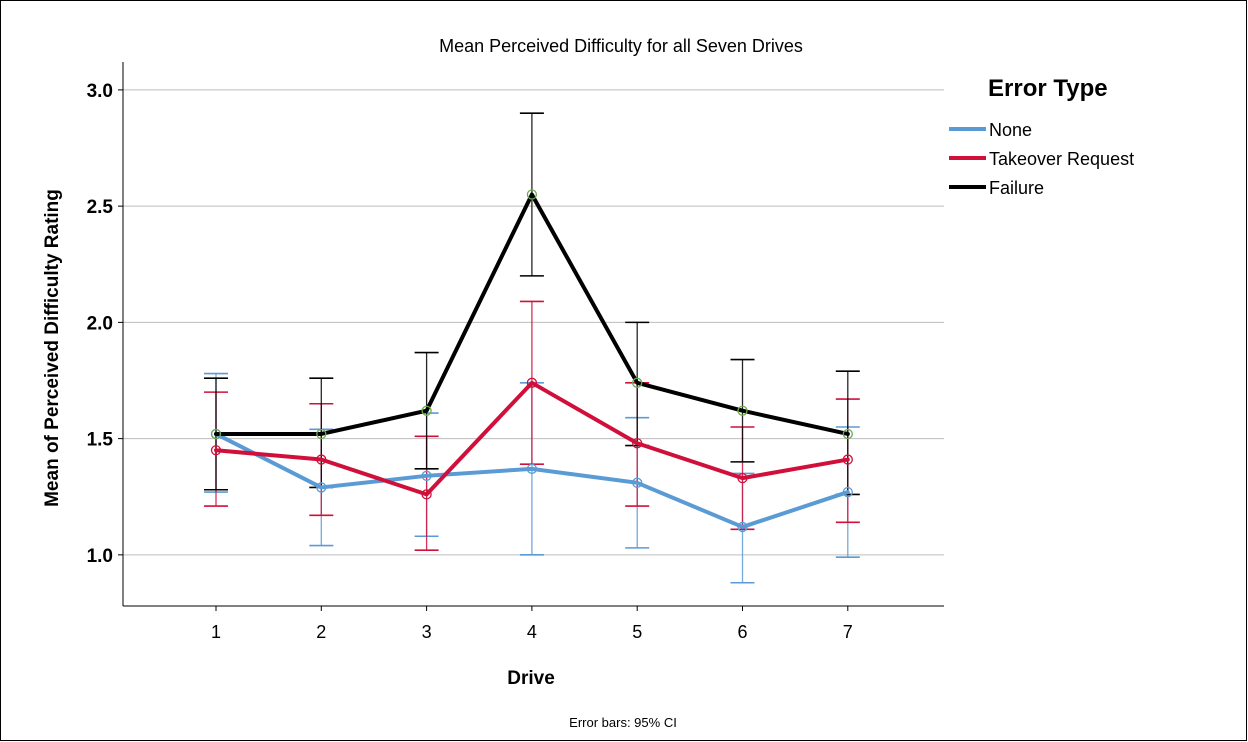 This screenshot has height=742, width=1248. I want to click on legend-title: Error Type, so click(1048, 88).